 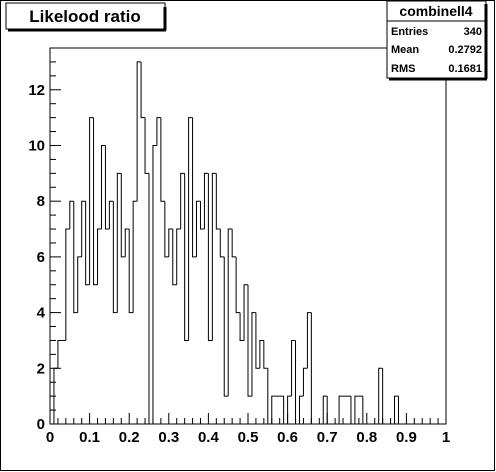 I want to click on stats-label-rms: RMS, so click(x=403, y=69).